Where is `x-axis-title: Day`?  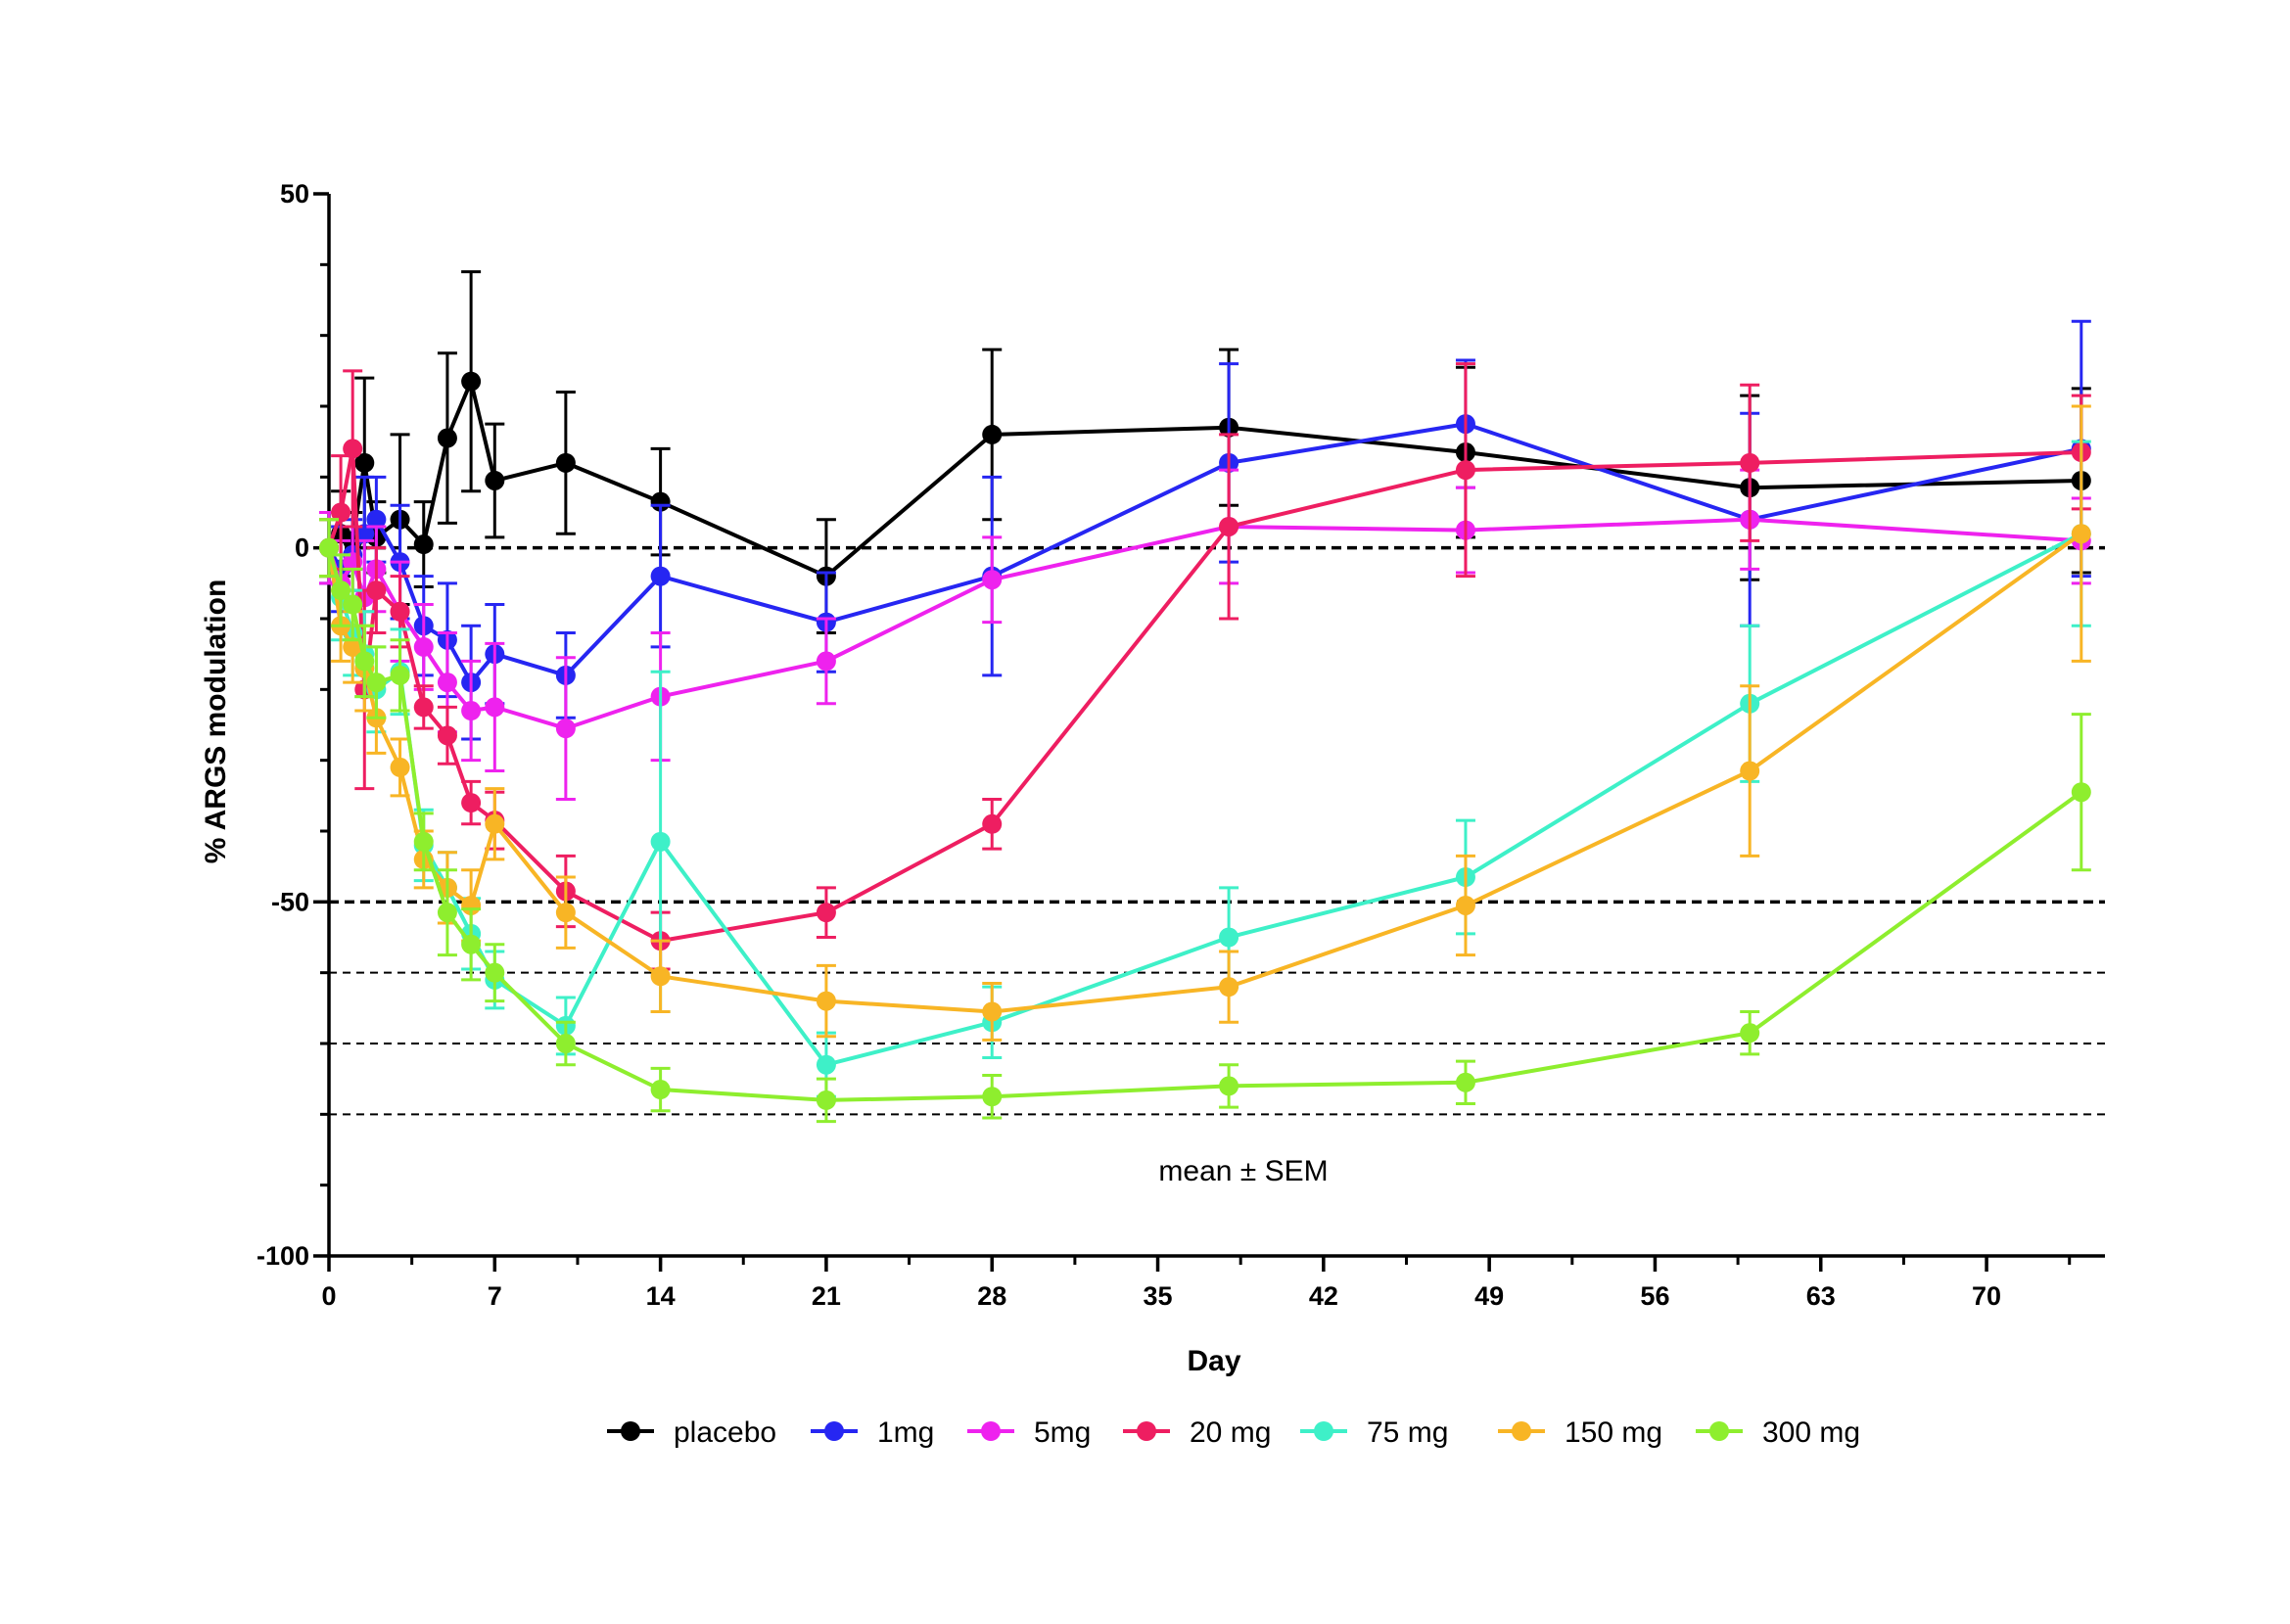
x-axis-title: Day is located at coordinates (1213, 1361).